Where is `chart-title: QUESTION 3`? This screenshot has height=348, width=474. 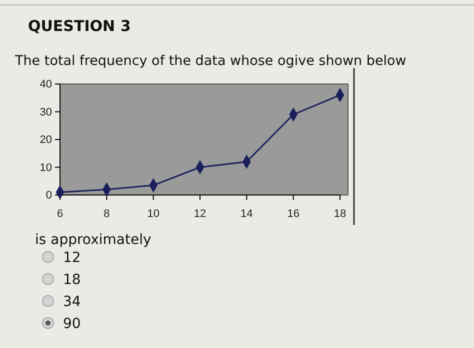 chart-title: QUESTION 3 is located at coordinates (79, 26).